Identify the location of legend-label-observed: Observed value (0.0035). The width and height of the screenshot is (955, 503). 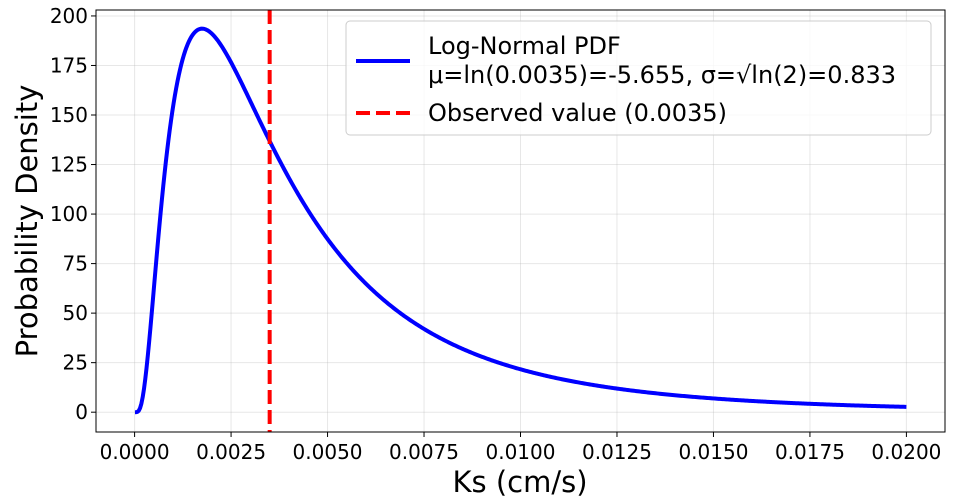
(577, 113).